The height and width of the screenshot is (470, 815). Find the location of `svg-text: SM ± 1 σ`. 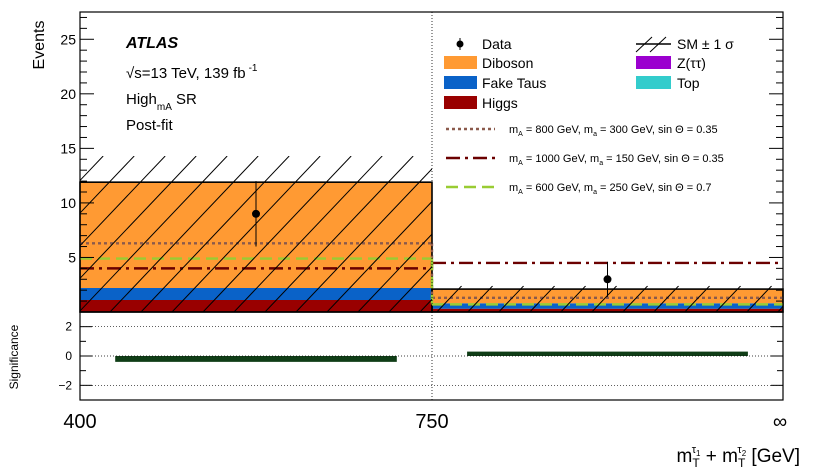

svg-text: SM ± 1 σ is located at coordinates (705, 44).